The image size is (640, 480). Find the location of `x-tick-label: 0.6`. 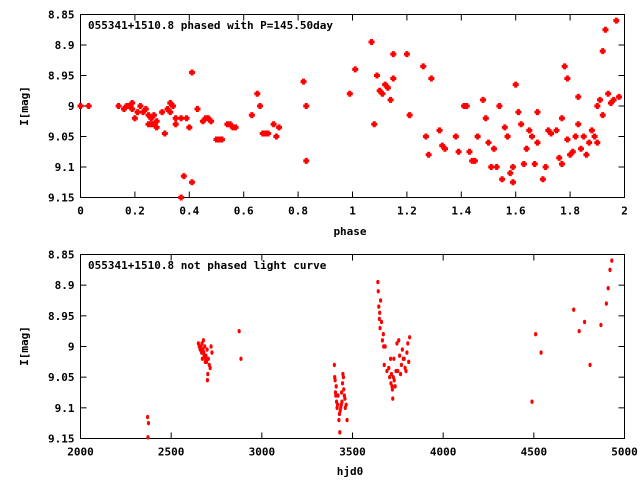

x-tick-label: 0.6 is located at coordinates (244, 211).